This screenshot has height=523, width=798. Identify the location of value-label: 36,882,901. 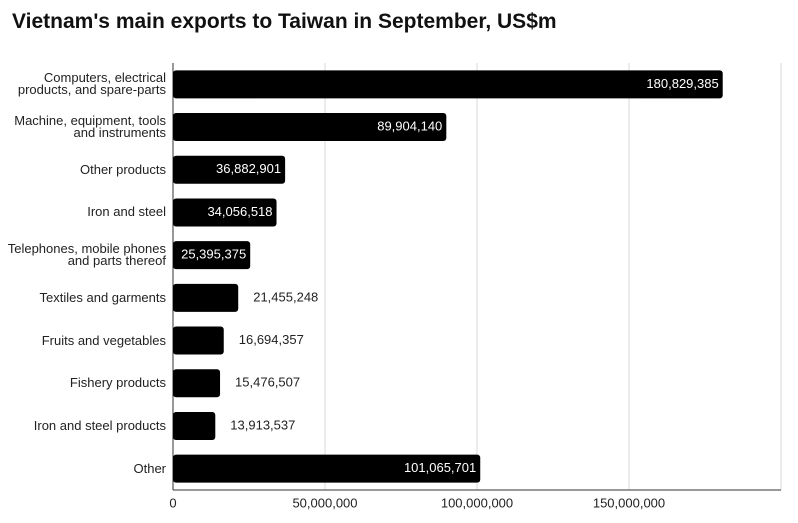
(248, 168).